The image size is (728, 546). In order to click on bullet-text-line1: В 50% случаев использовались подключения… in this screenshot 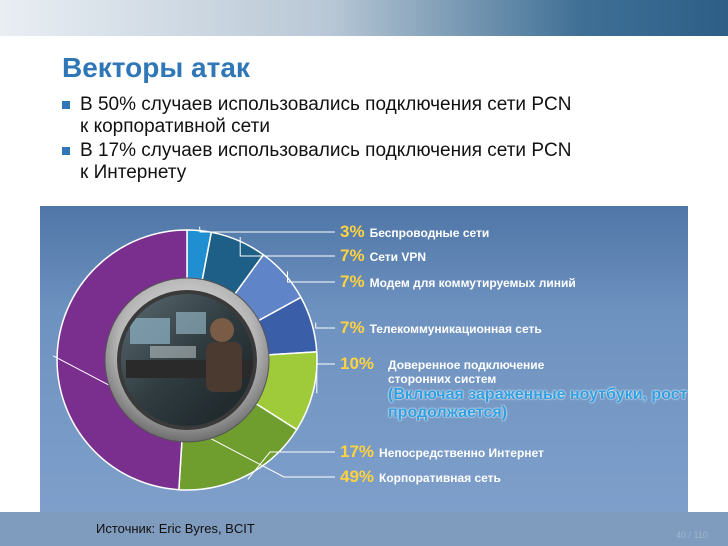, I will do `click(326, 104)`.